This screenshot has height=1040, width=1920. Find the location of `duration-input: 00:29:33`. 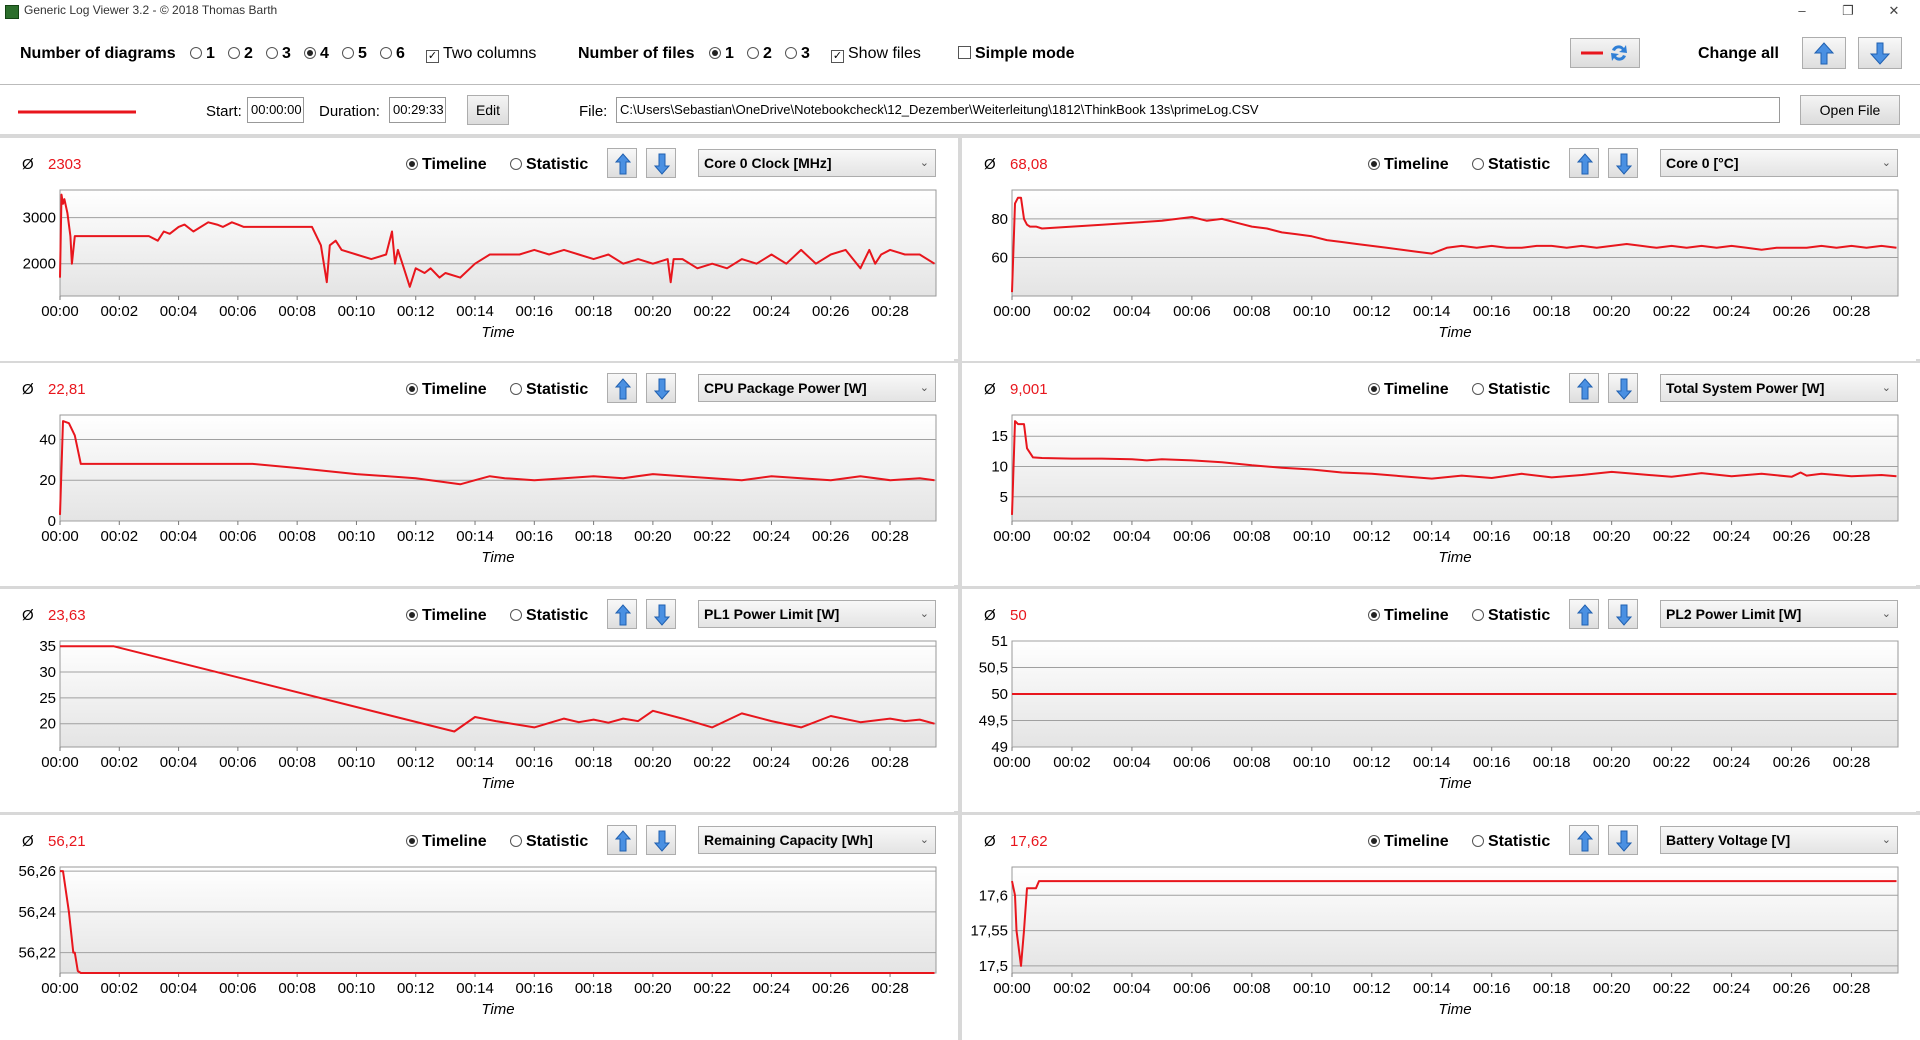

duration-input: 00:29:33 is located at coordinates (417, 110).